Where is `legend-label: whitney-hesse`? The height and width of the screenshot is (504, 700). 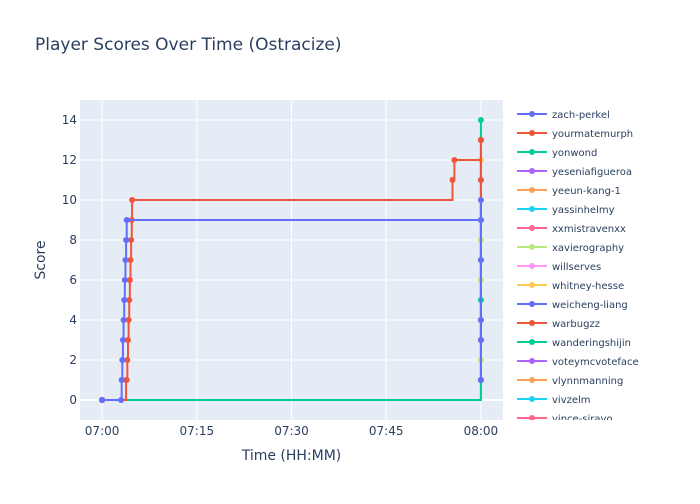
legend-label: whitney-hesse is located at coordinates (588, 286).